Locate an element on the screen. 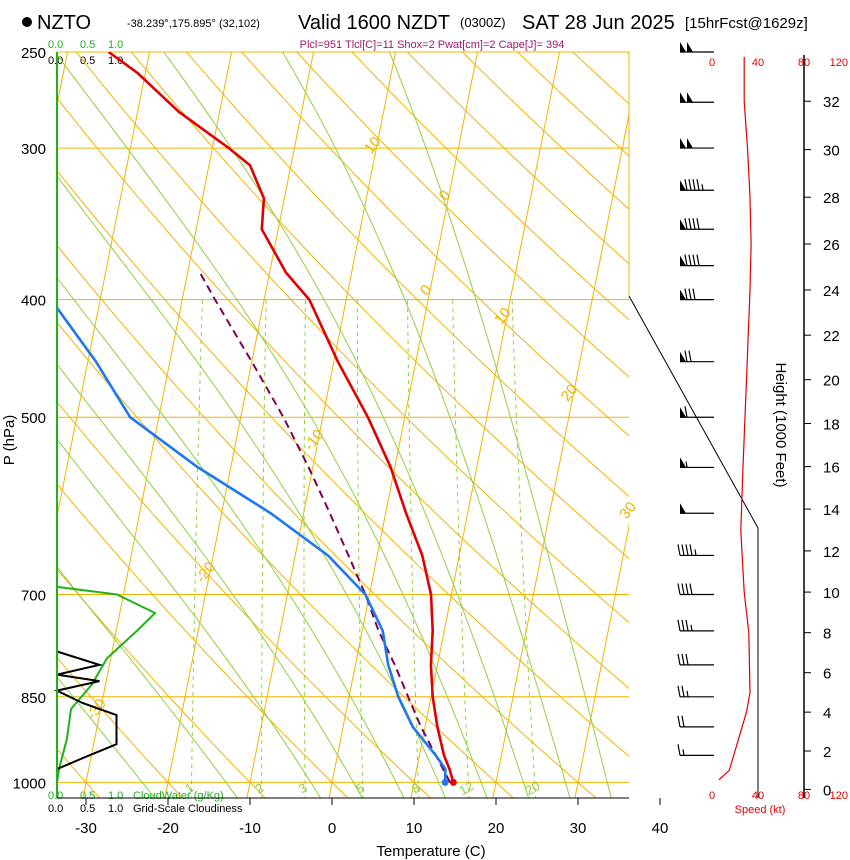 This screenshot has width=850, height=860. isotherm-label-3: 0 is located at coordinates (426, 290).